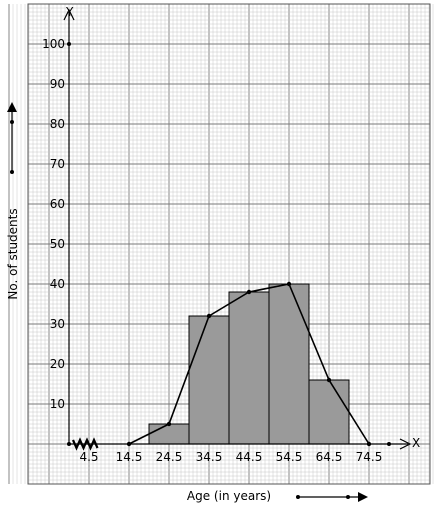 Image resolution: width=434 pixels, height=510 pixels. I want to click on y-tick-label: 30, so click(57, 324).